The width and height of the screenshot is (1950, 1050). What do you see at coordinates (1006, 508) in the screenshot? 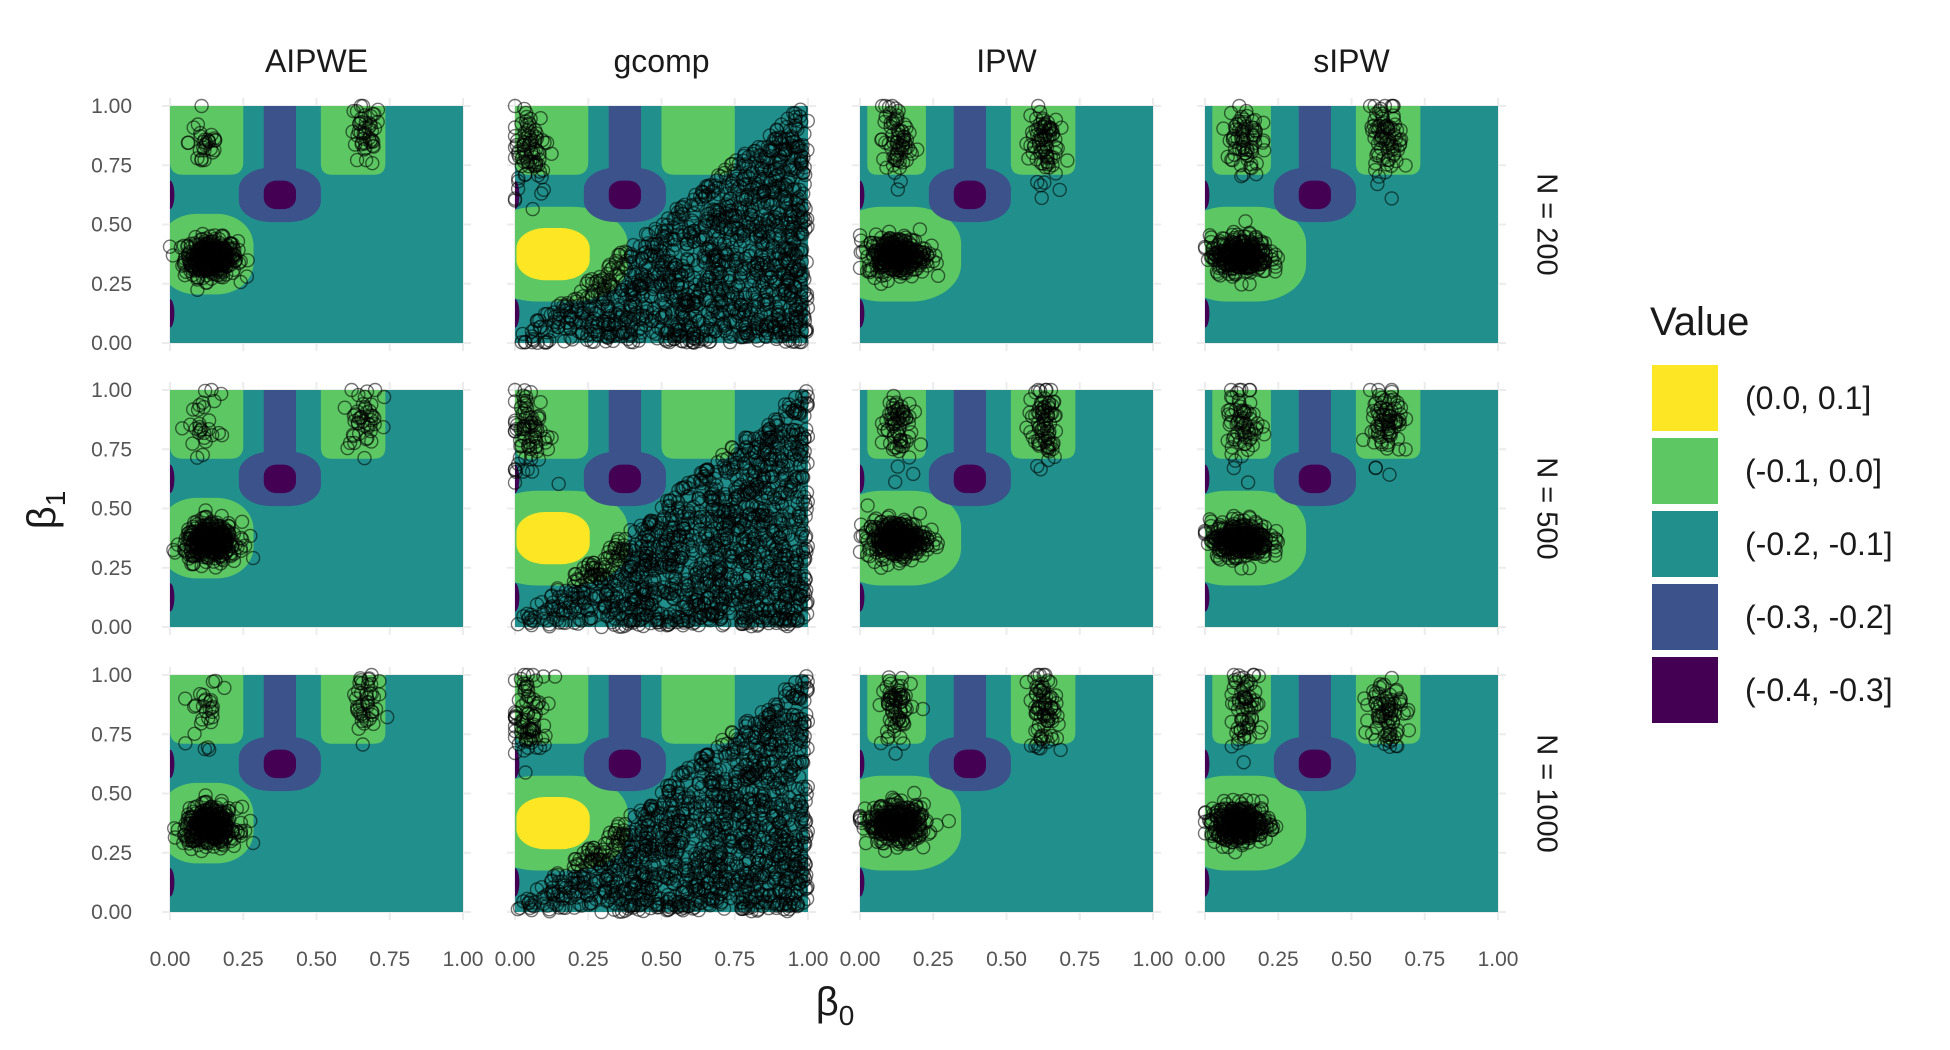
I see `panel-ipw-r2` at bounding box center [1006, 508].